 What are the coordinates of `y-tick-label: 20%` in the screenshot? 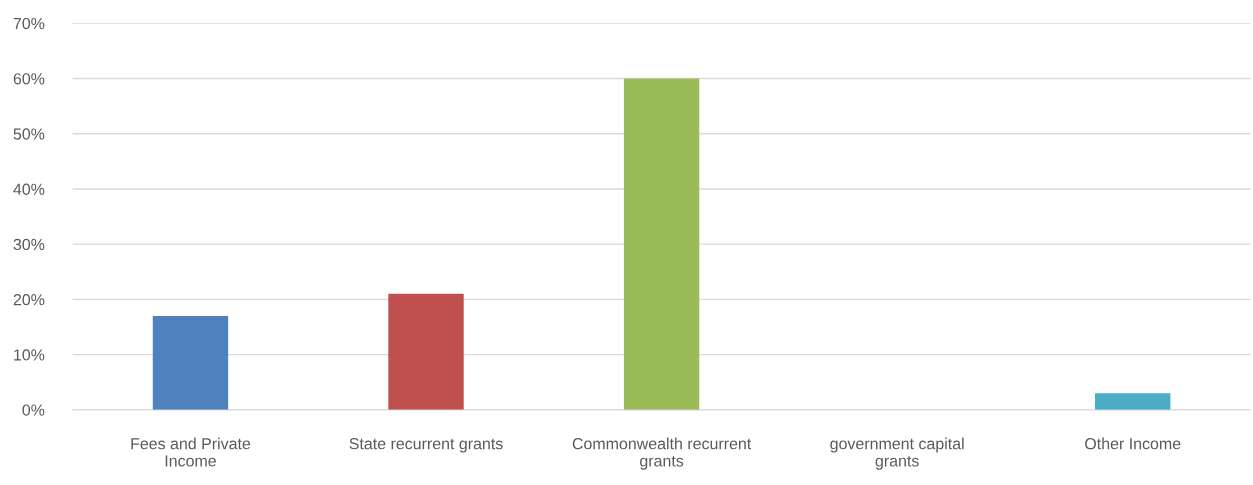 It's located at (29, 300).